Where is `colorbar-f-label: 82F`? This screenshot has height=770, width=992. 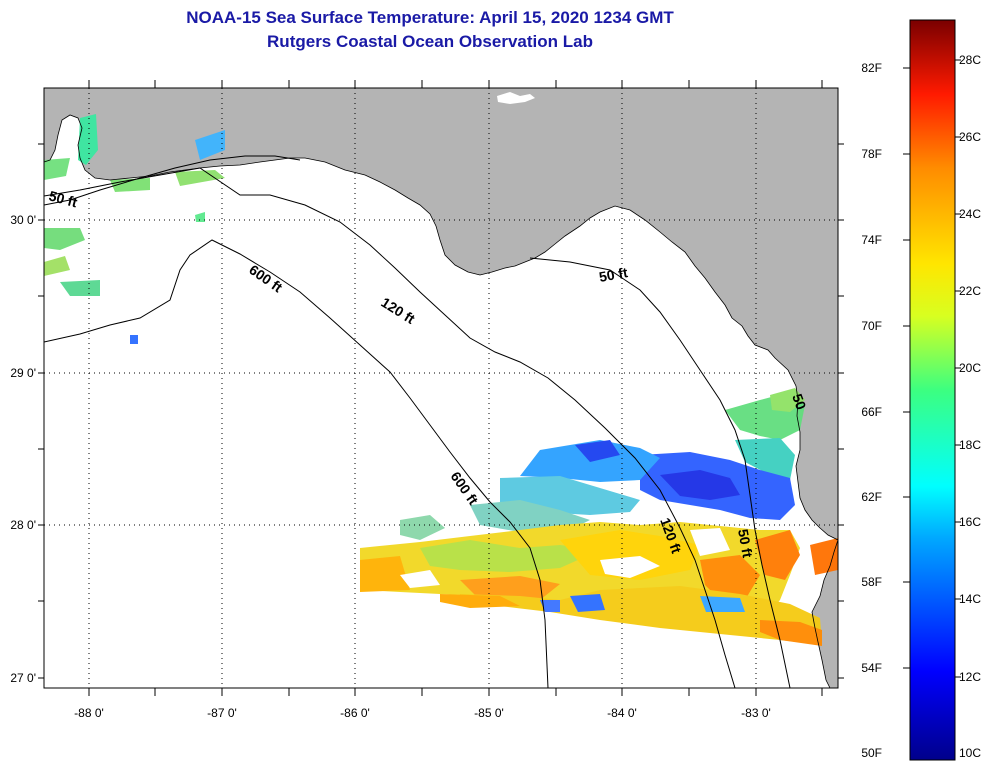 colorbar-f-label: 82F is located at coordinates (871, 68).